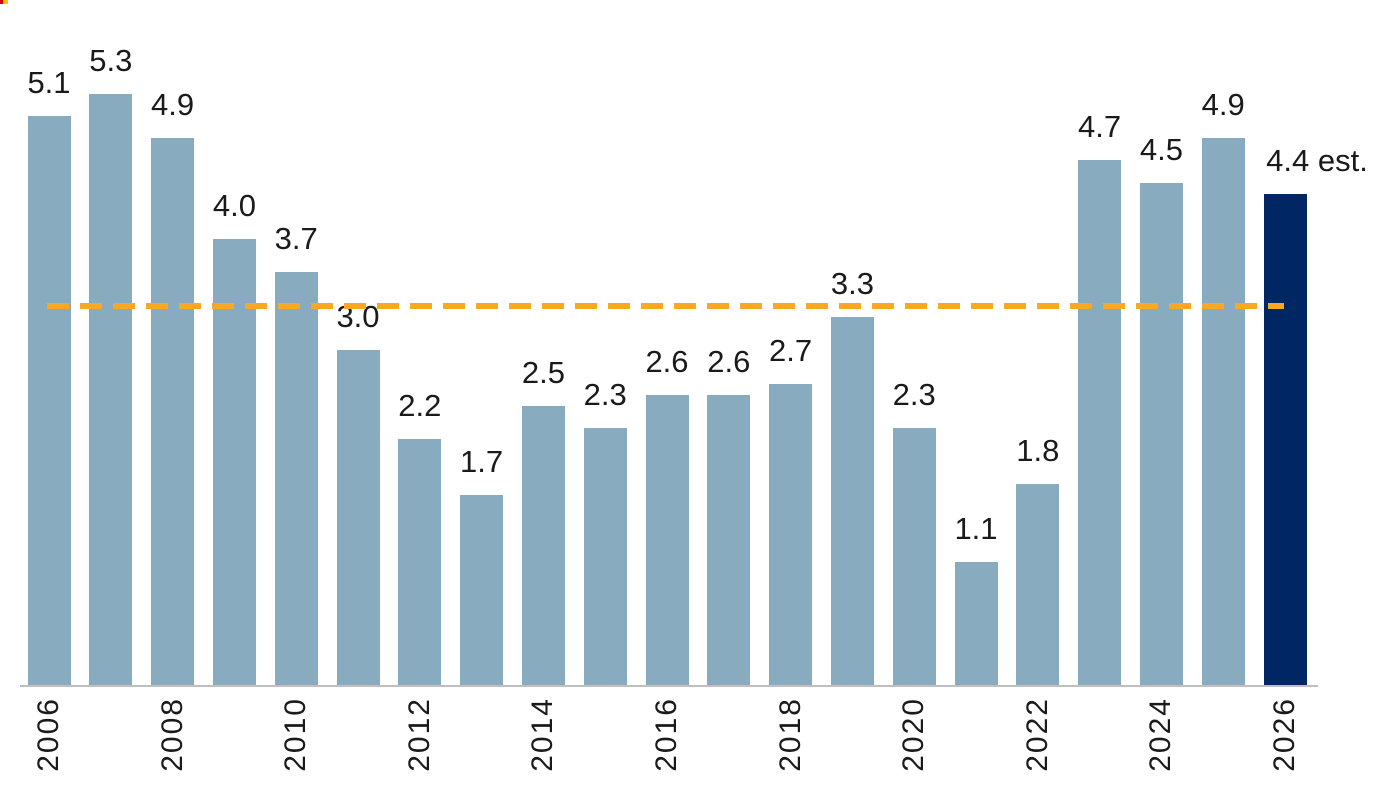 This screenshot has height=800, width=1380. What do you see at coordinates (234, 205) in the screenshot?
I see `bar-value-label-2009: 4.0` at bounding box center [234, 205].